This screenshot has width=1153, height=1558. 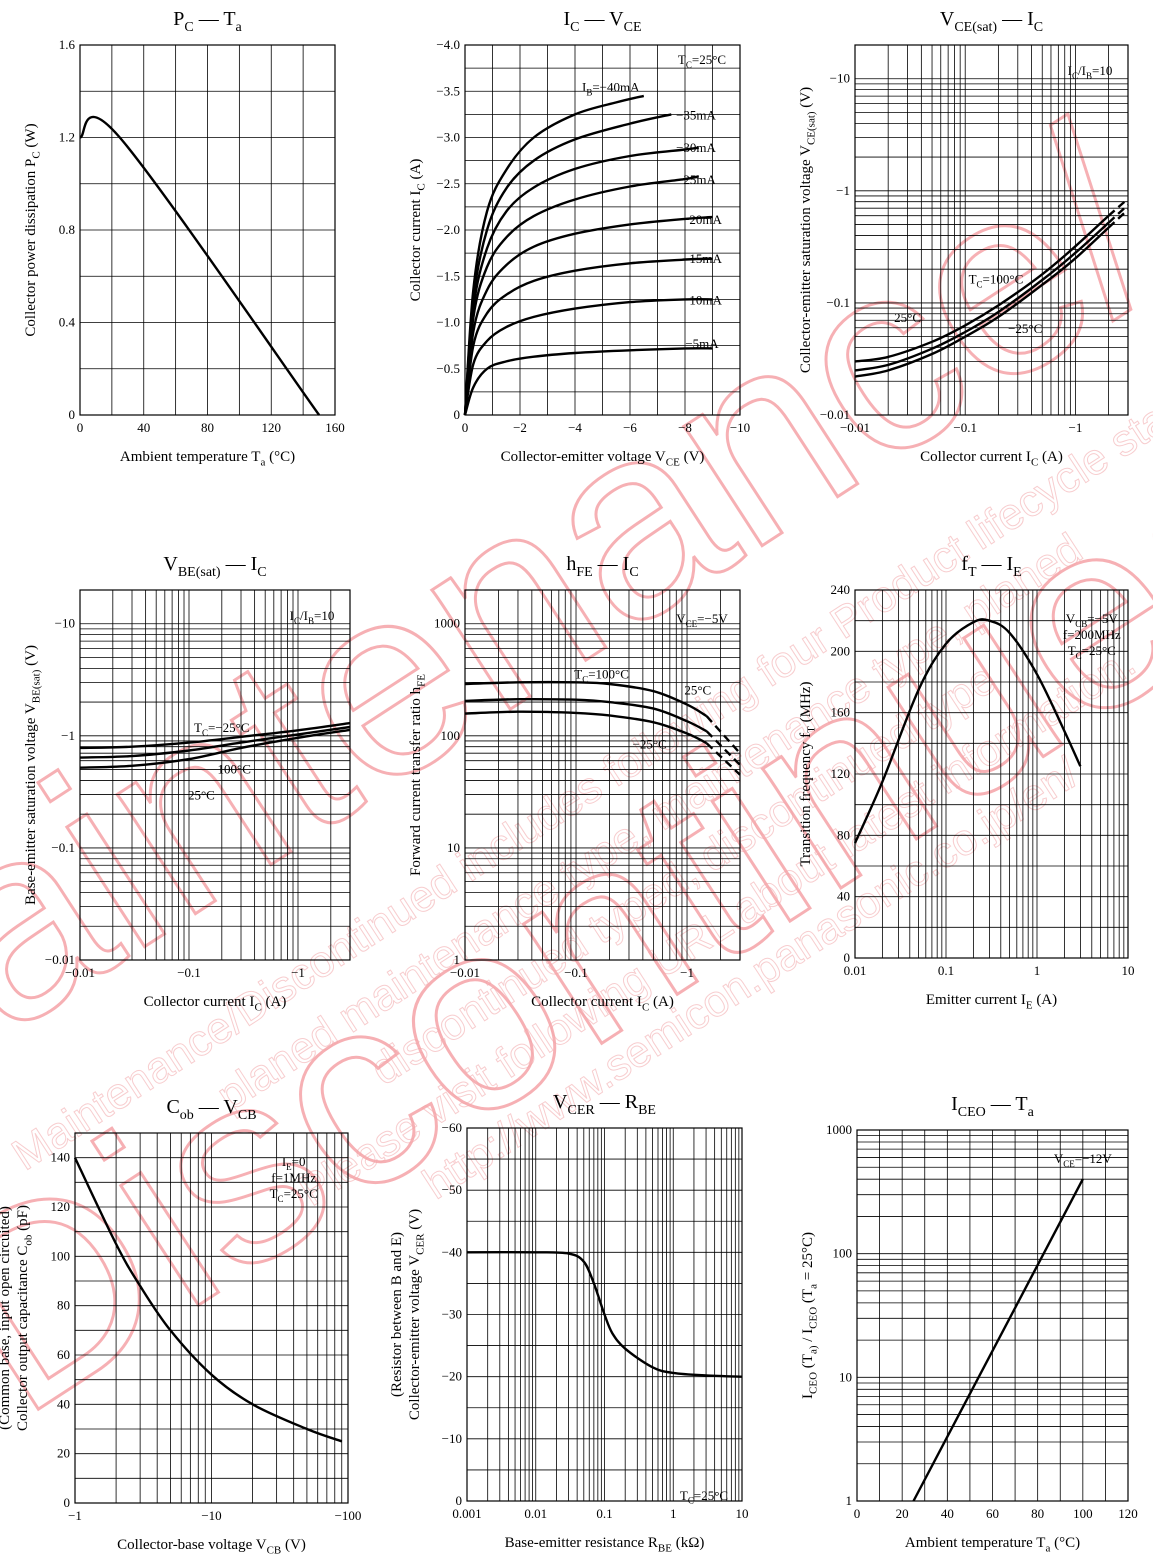 I want to click on y-tick-label: 200, so click(x=841, y=650).